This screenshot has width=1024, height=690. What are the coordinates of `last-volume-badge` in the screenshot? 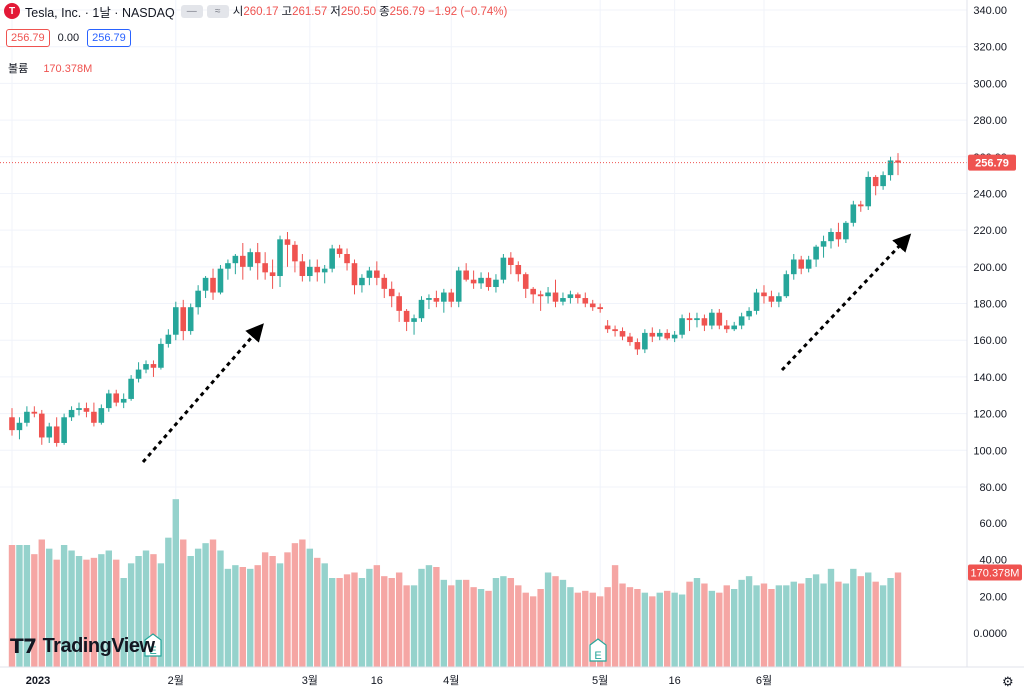 It's located at (995, 572).